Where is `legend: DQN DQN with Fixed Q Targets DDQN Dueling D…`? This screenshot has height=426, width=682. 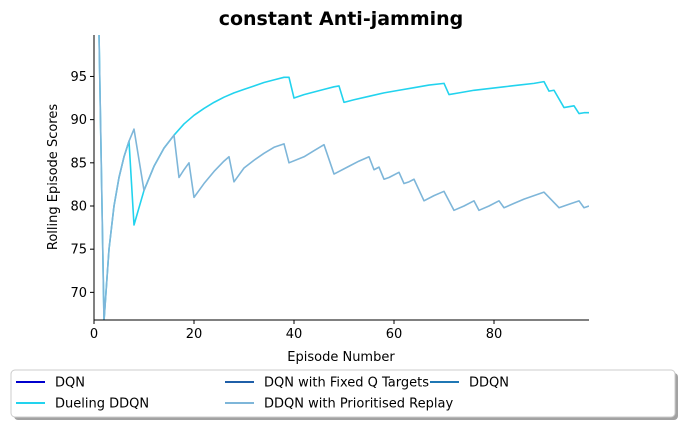
legend: DQN DQN with Fixed Q Targets DDQN Dueling D… is located at coordinates (344, 394).